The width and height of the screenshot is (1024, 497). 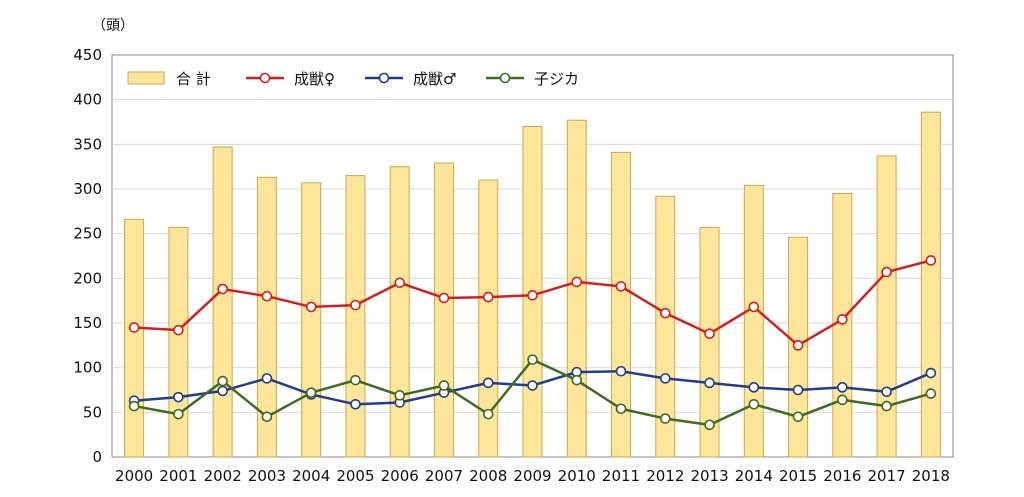 What do you see at coordinates (577, 282) in the screenshot?
I see `point-1-2010` at bounding box center [577, 282].